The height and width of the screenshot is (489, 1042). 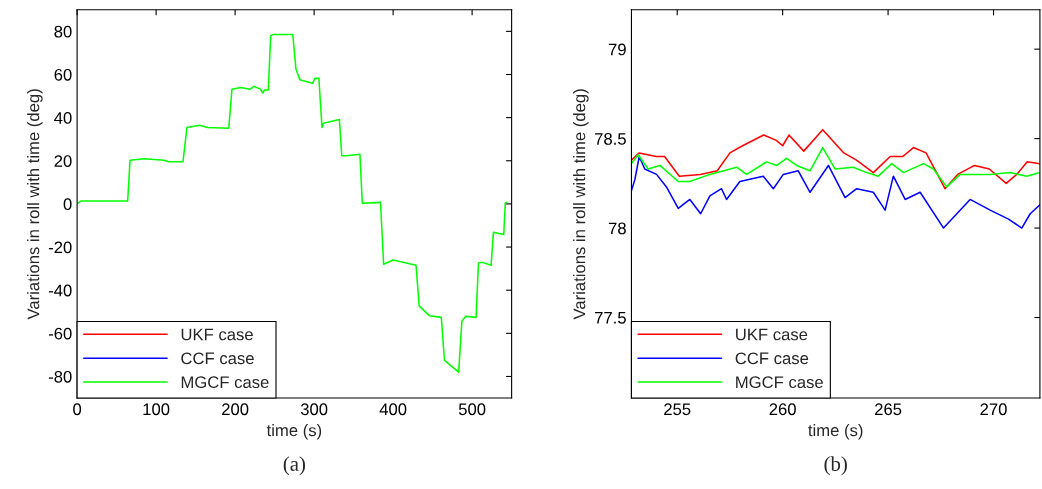 I want to click on x-tick-label: 300, so click(x=314, y=409).